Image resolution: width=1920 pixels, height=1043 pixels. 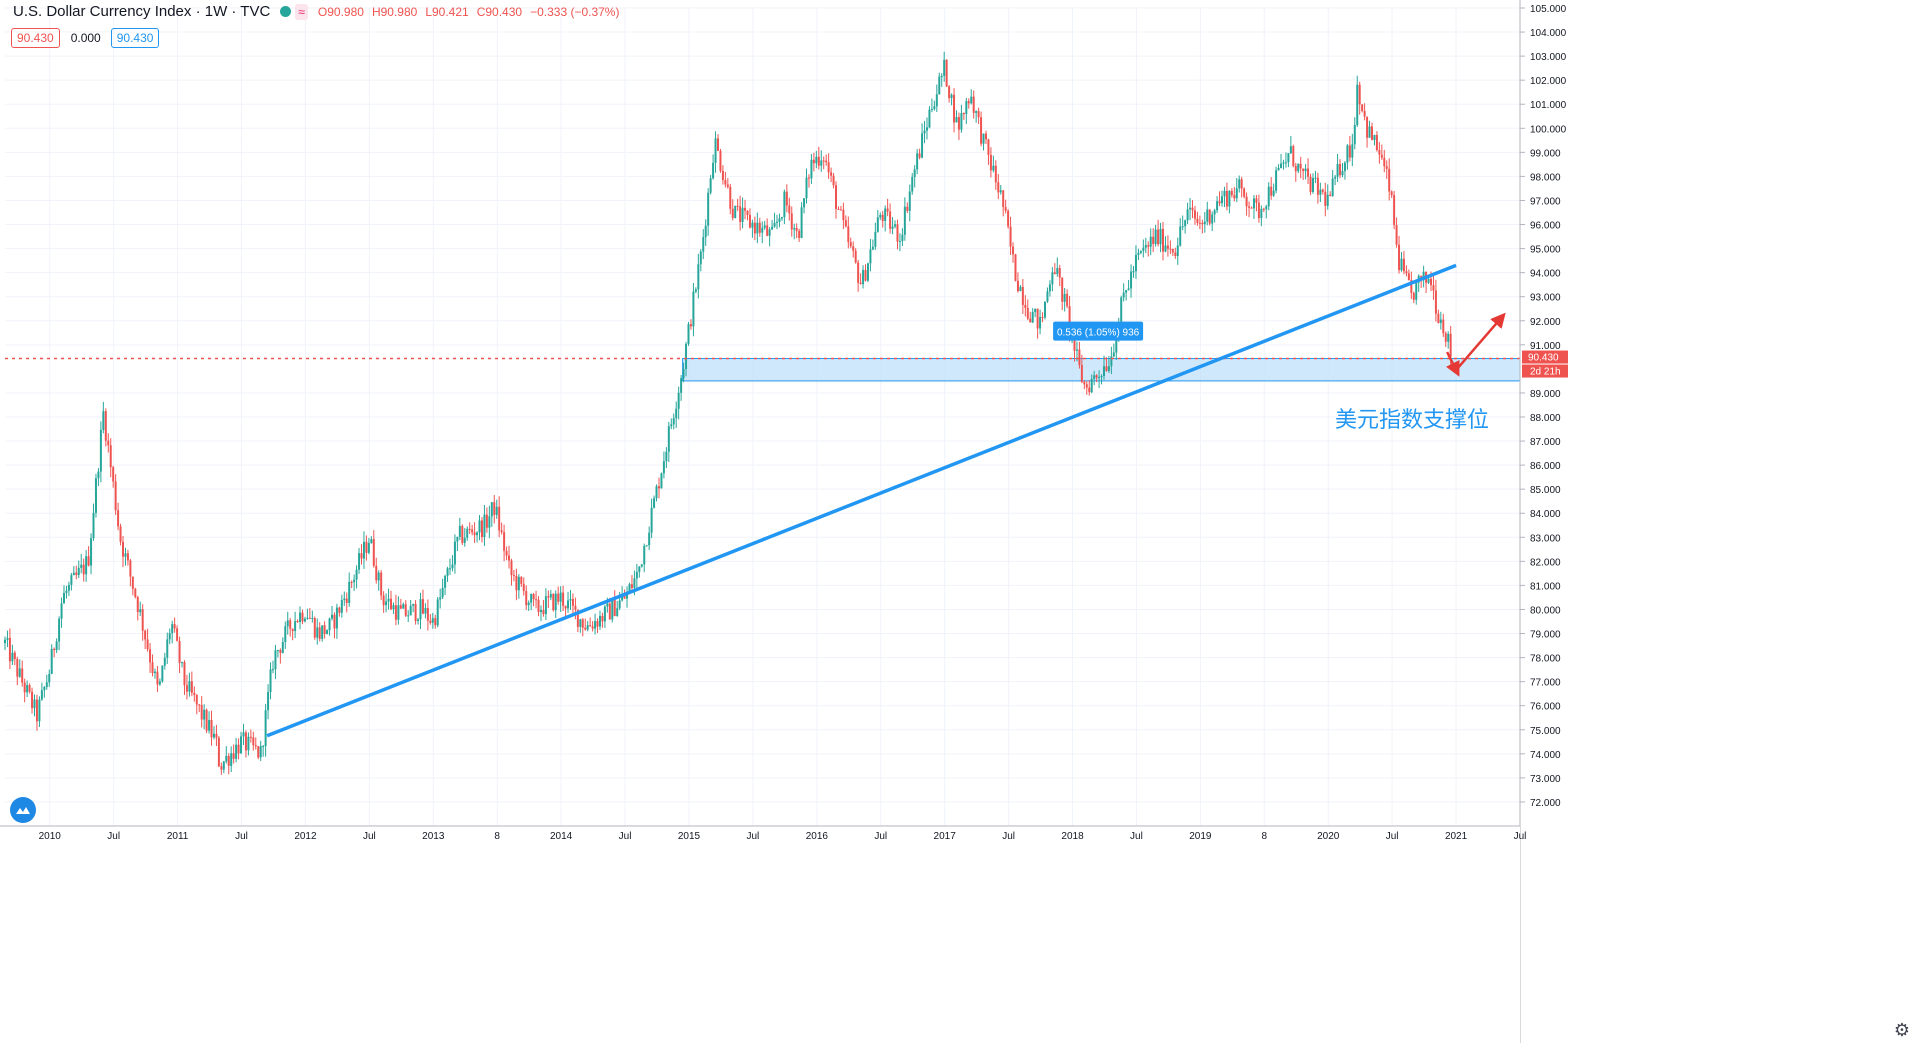 I want to click on tick-label-x: 2015, so click(x=689, y=836).